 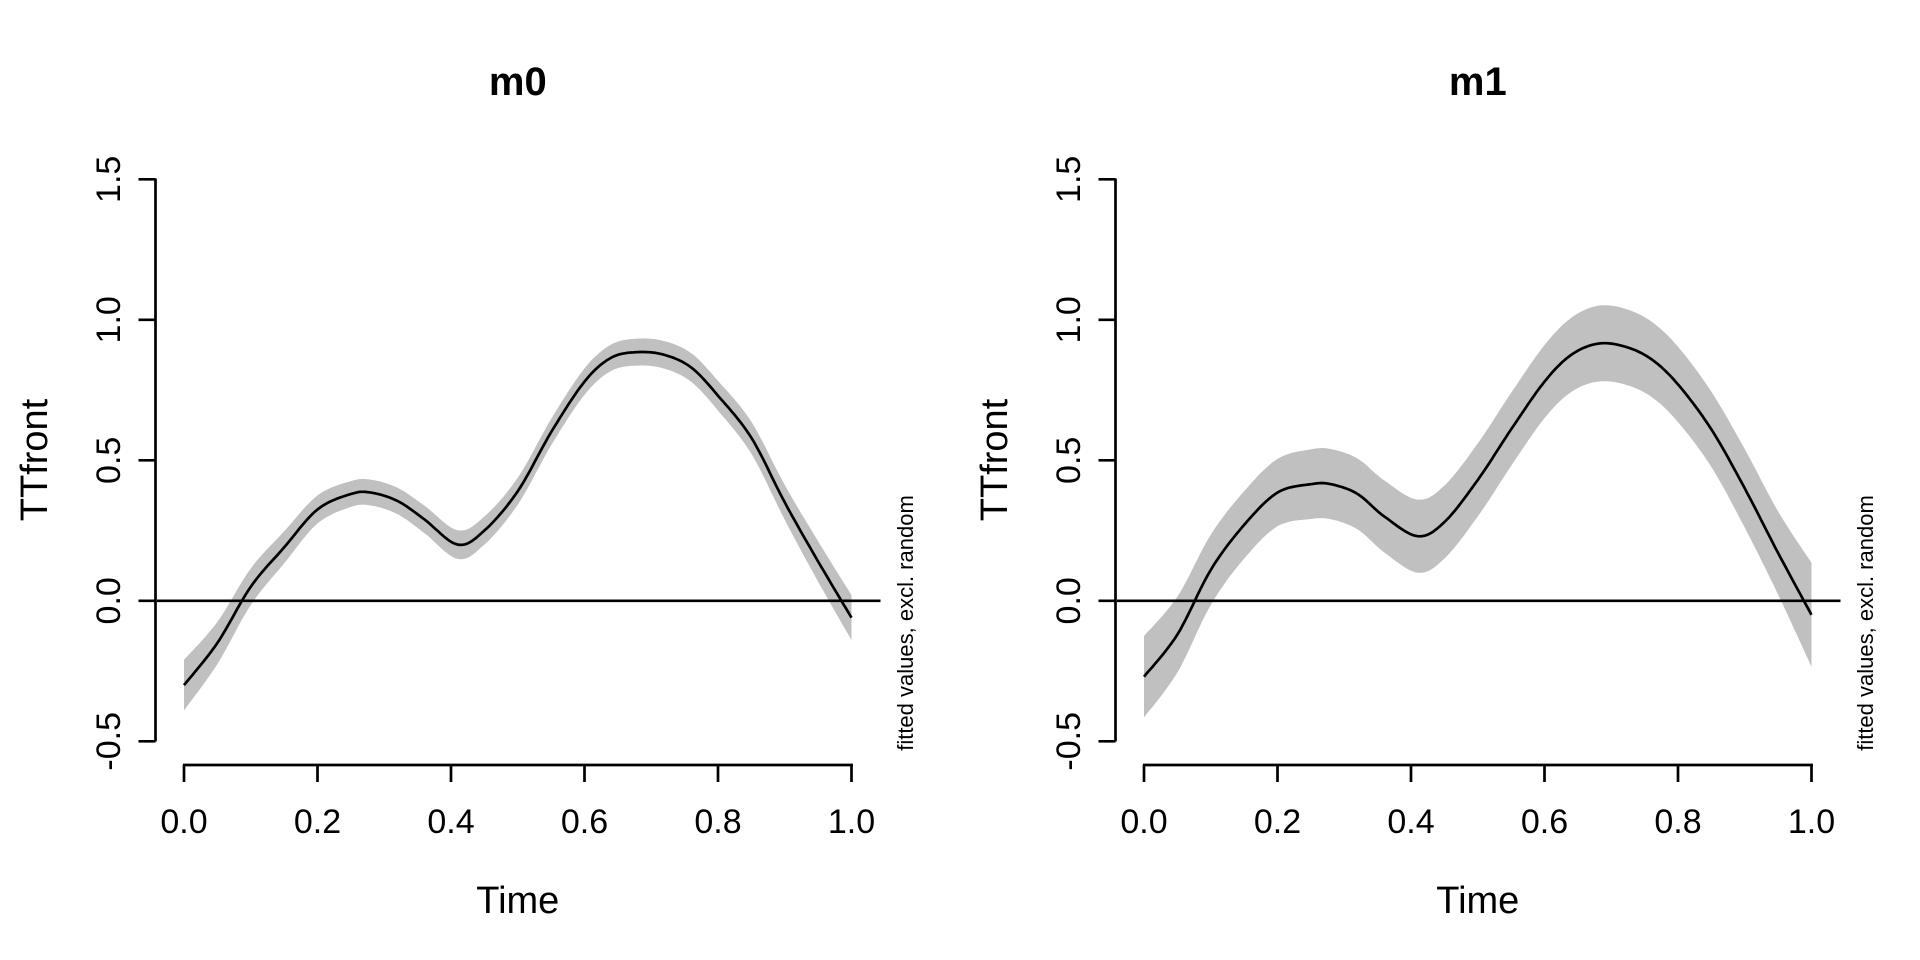 I want to click on panel-title: m1, so click(x=1478, y=82).